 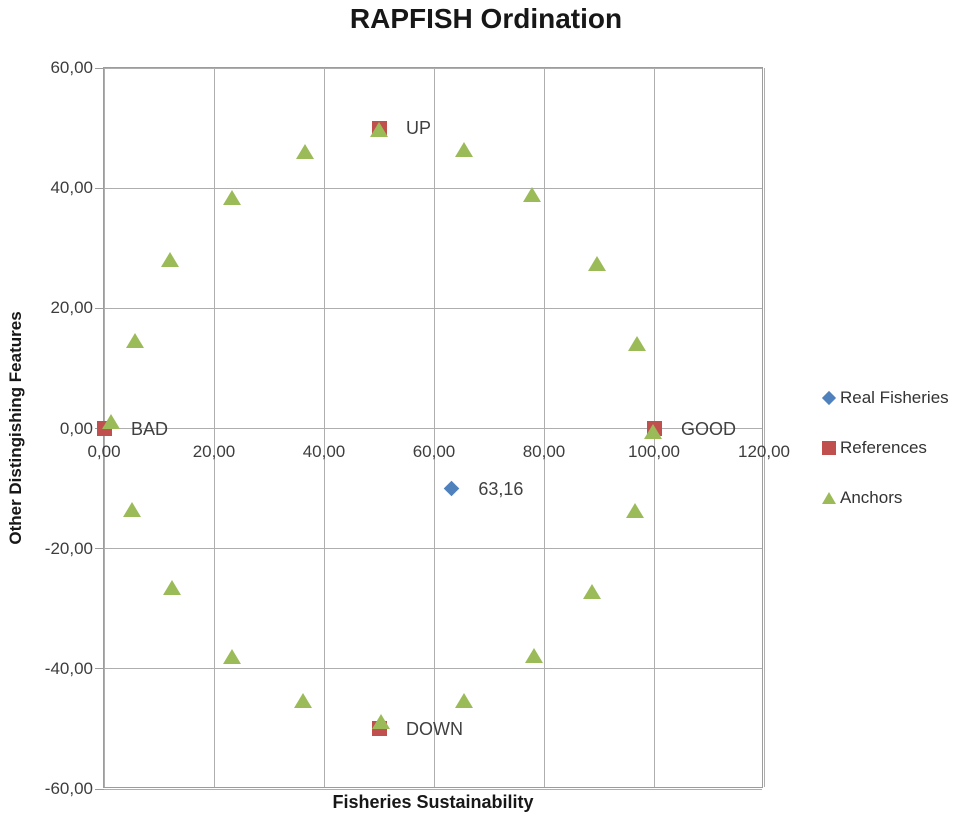 I want to click on x-tick-label: 0,00, so click(x=104, y=451).